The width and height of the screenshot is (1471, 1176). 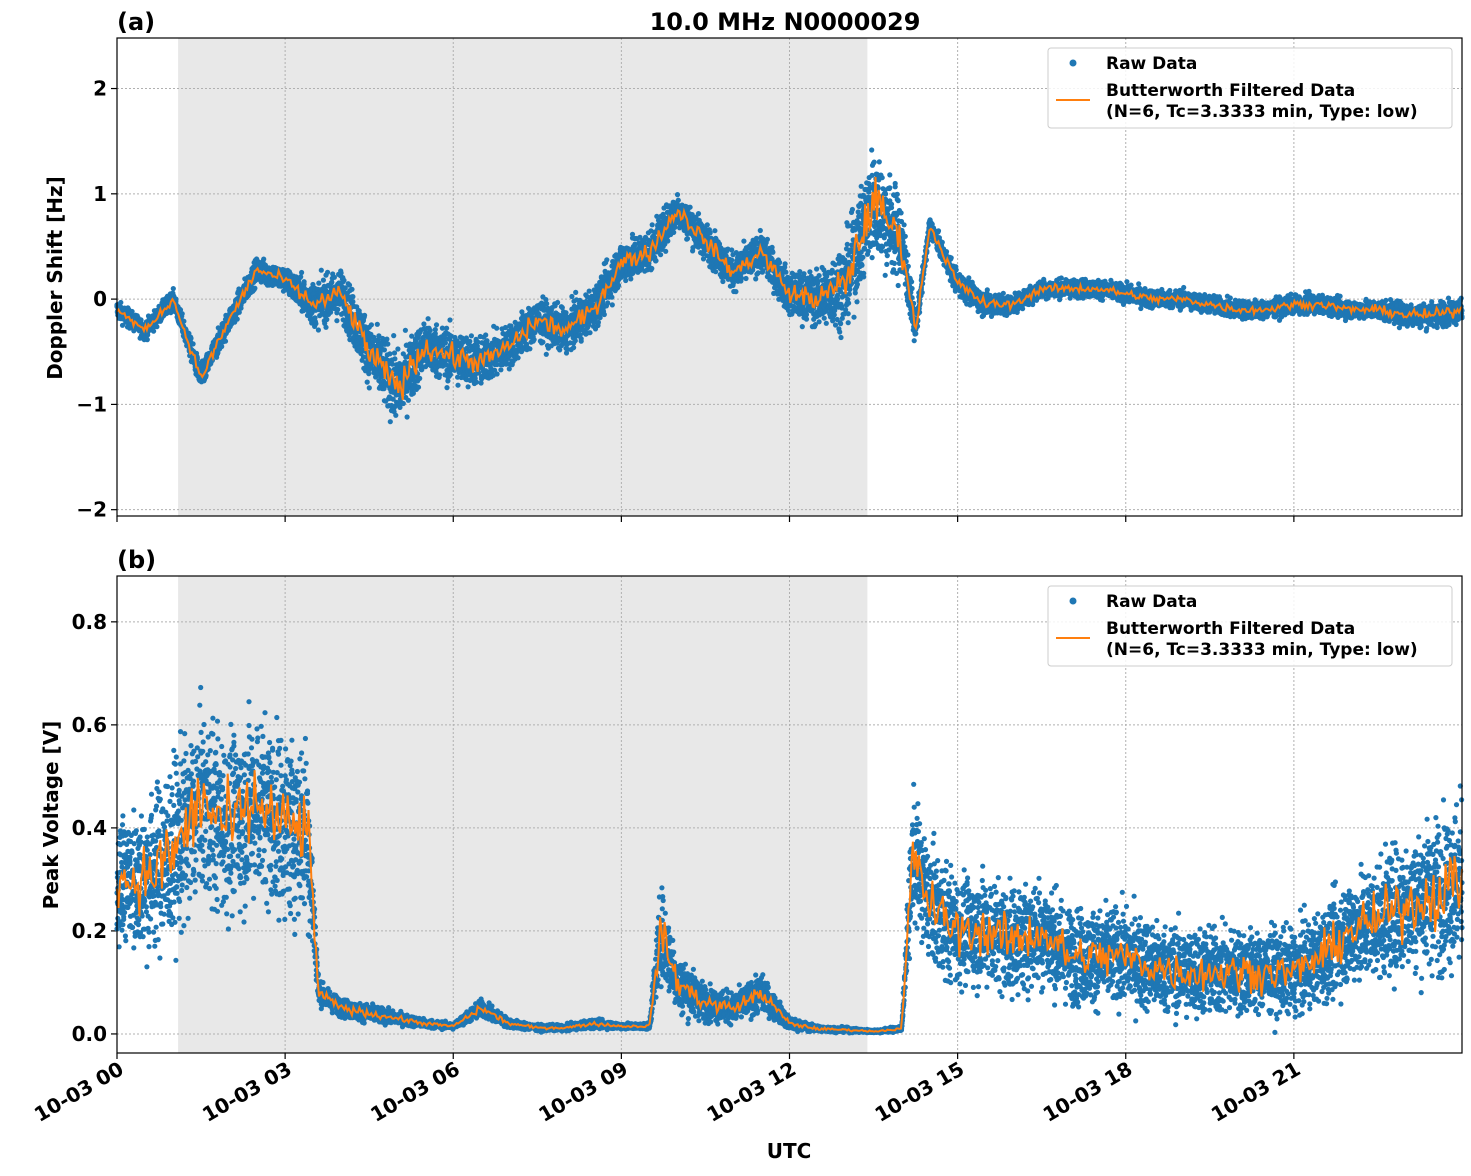 What do you see at coordinates (789, 1151) in the screenshot?
I see `x-axis-label: UTC` at bounding box center [789, 1151].